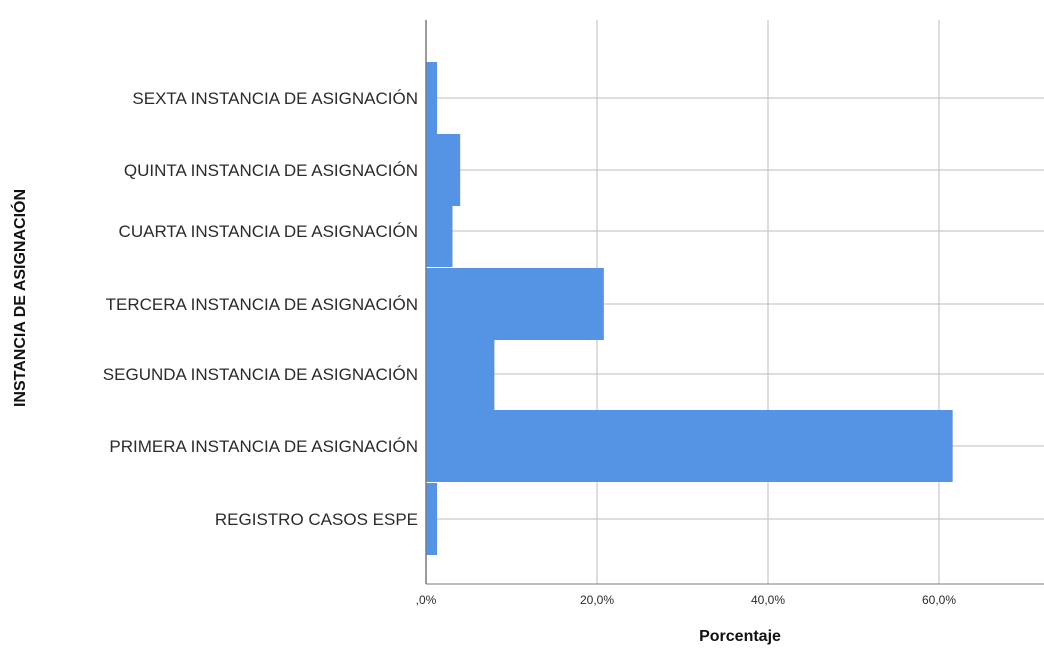  Describe the element at coordinates (597, 600) in the screenshot. I see `x-tick-label: 20,0%` at that location.